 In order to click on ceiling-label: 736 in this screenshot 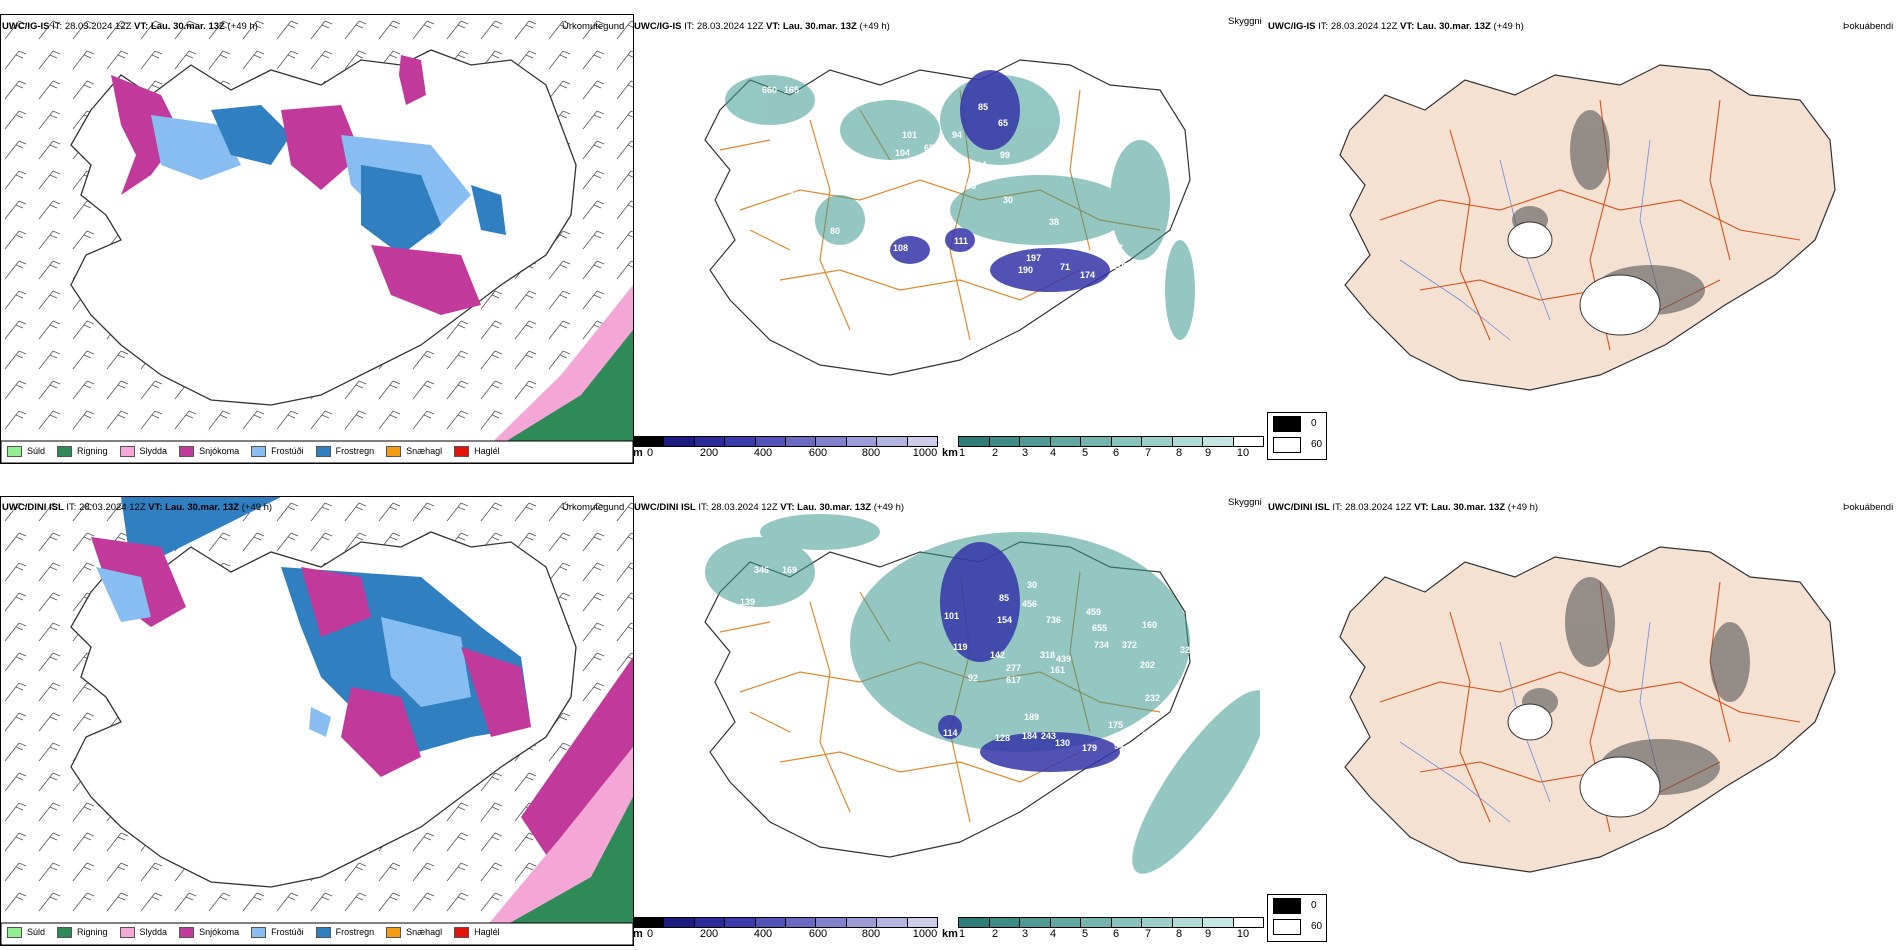, I will do `click(1054, 620)`.